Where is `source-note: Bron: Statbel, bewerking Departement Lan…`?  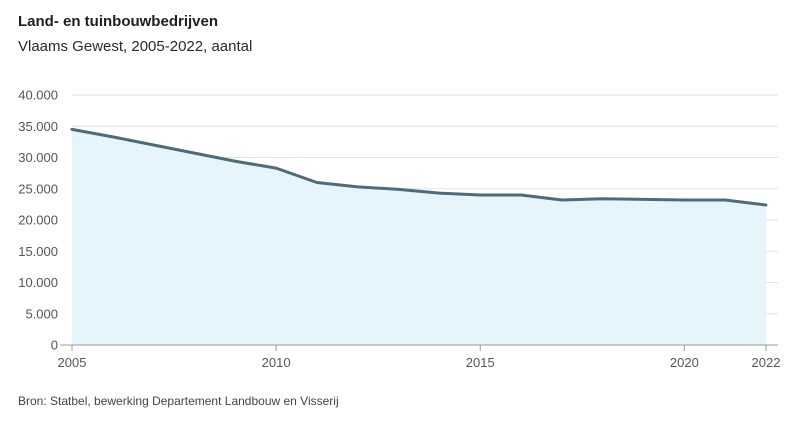
source-note: Bron: Statbel, bewerking Departement Lan… is located at coordinates (178, 401).